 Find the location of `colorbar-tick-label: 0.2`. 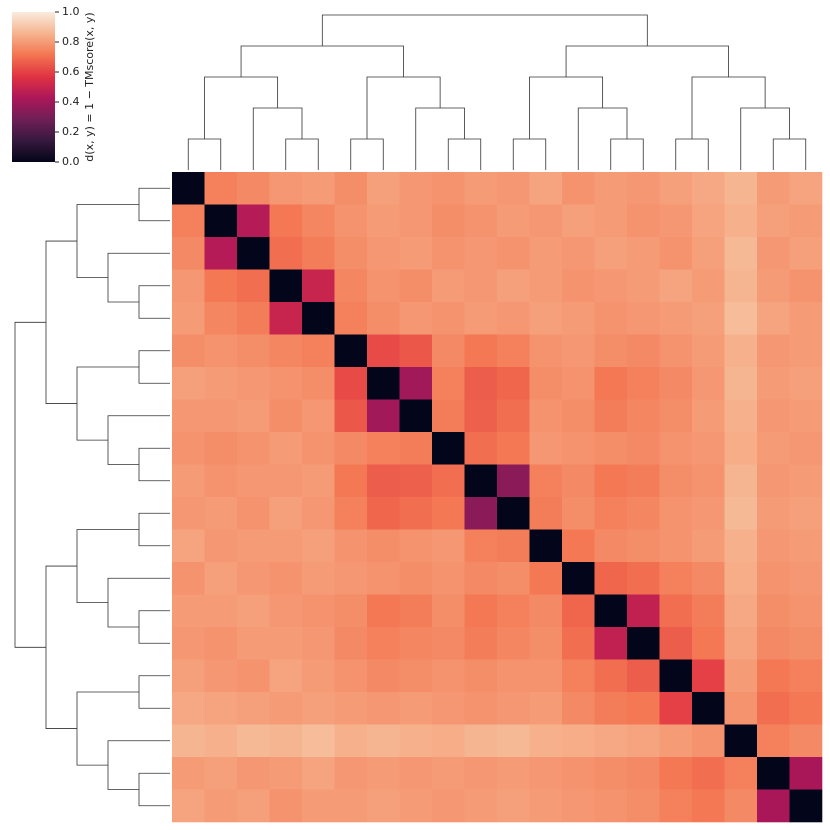

colorbar-tick-label: 0.2 is located at coordinates (71, 131).